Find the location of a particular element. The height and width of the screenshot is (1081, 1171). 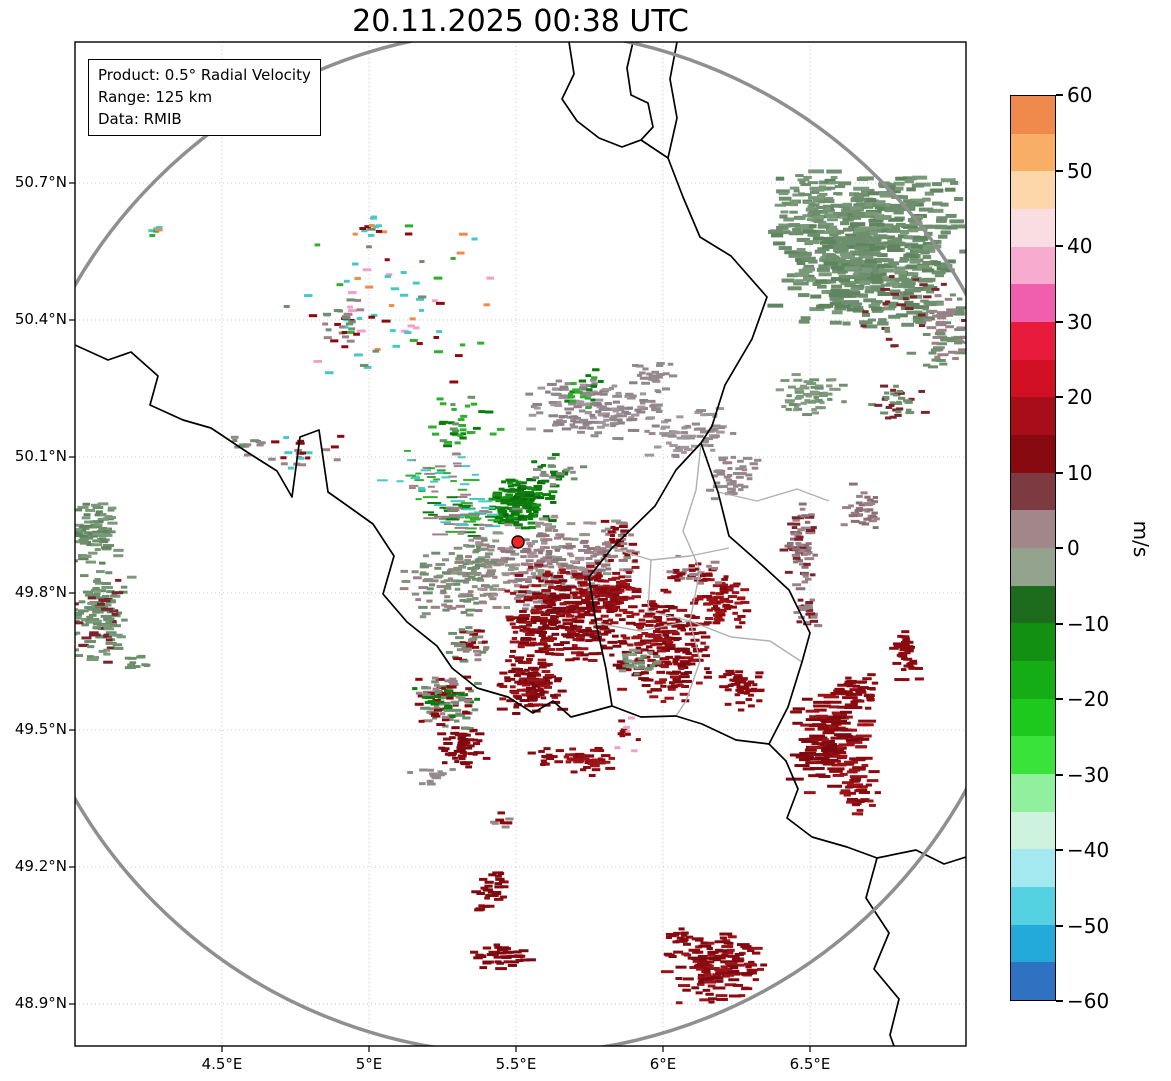

colorbar-tick-label: −20 is located at coordinates (1088, 699).